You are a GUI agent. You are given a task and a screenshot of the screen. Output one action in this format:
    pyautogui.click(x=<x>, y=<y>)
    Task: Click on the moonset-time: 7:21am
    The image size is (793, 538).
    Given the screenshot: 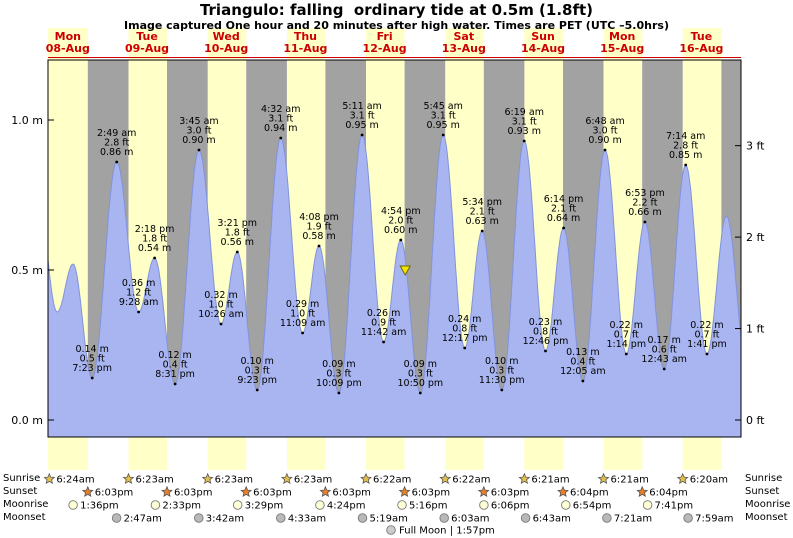 What is the action you would take?
    pyautogui.click(x=633, y=519)
    